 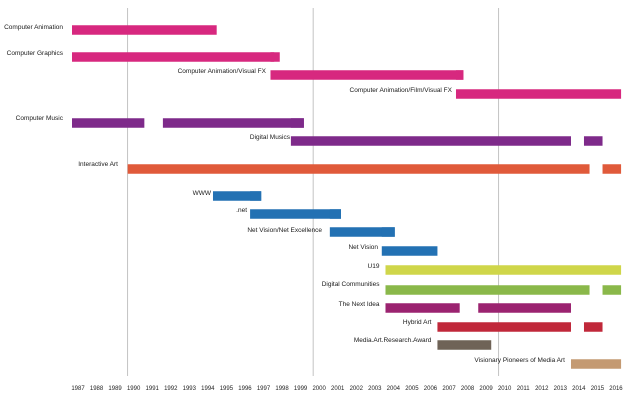 What do you see at coordinates (394, 389) in the screenshot?
I see `x-tick-label: 2004` at bounding box center [394, 389].